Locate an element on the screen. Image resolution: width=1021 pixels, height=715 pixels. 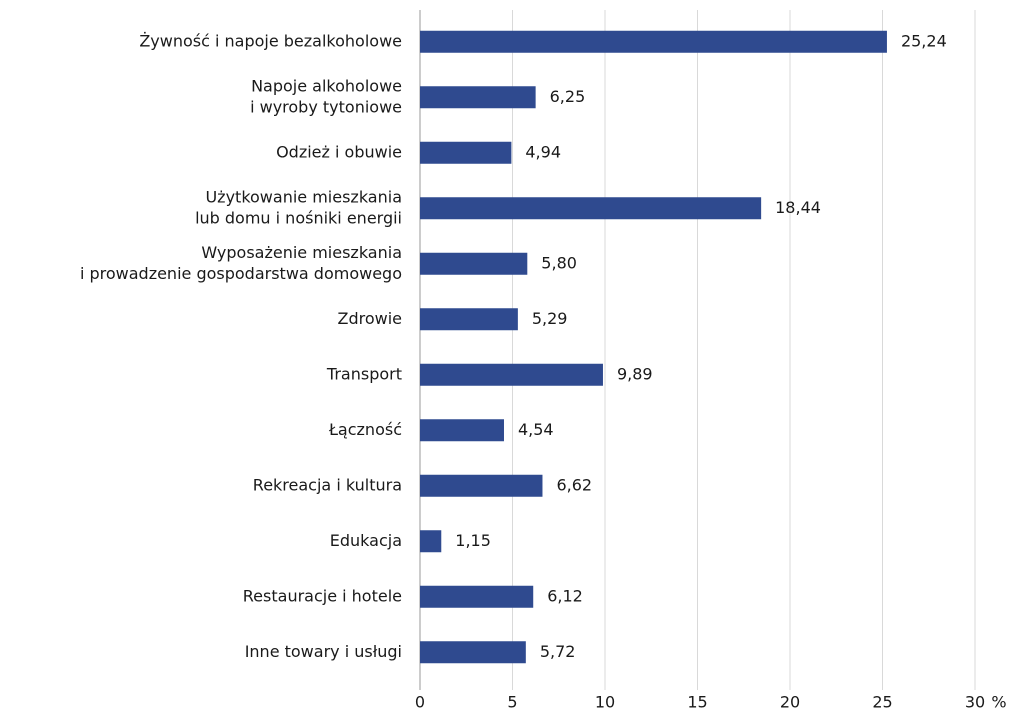
x-tick-label: 5 is located at coordinates (512, 702).